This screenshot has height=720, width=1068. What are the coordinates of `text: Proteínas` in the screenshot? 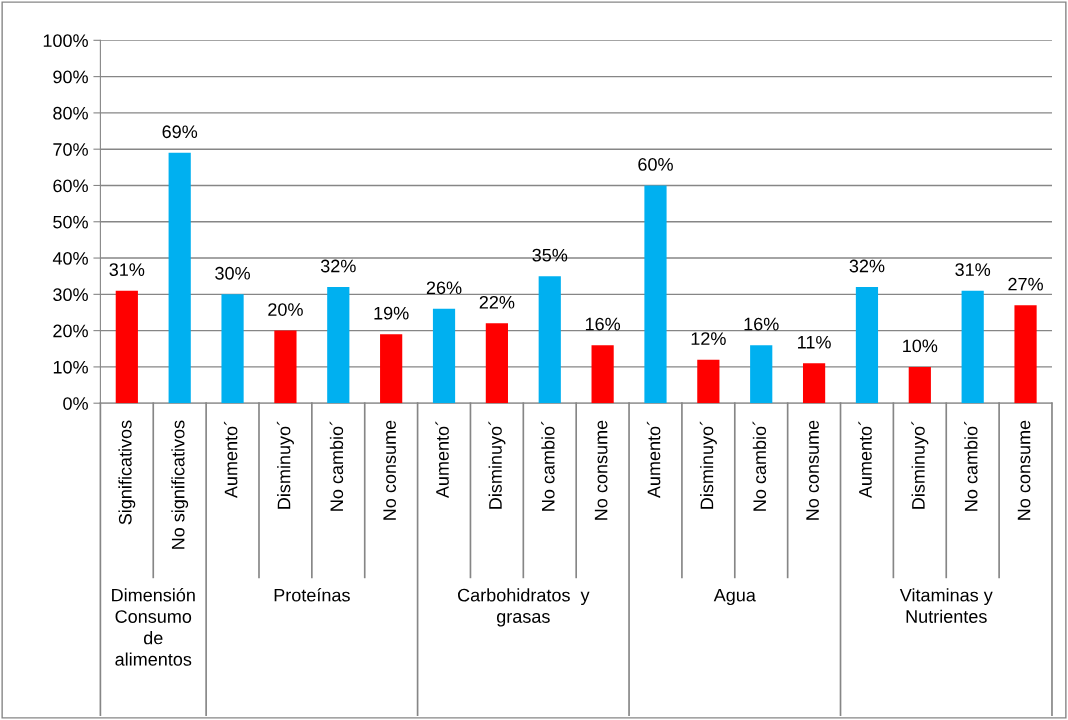 It's located at (312, 595).